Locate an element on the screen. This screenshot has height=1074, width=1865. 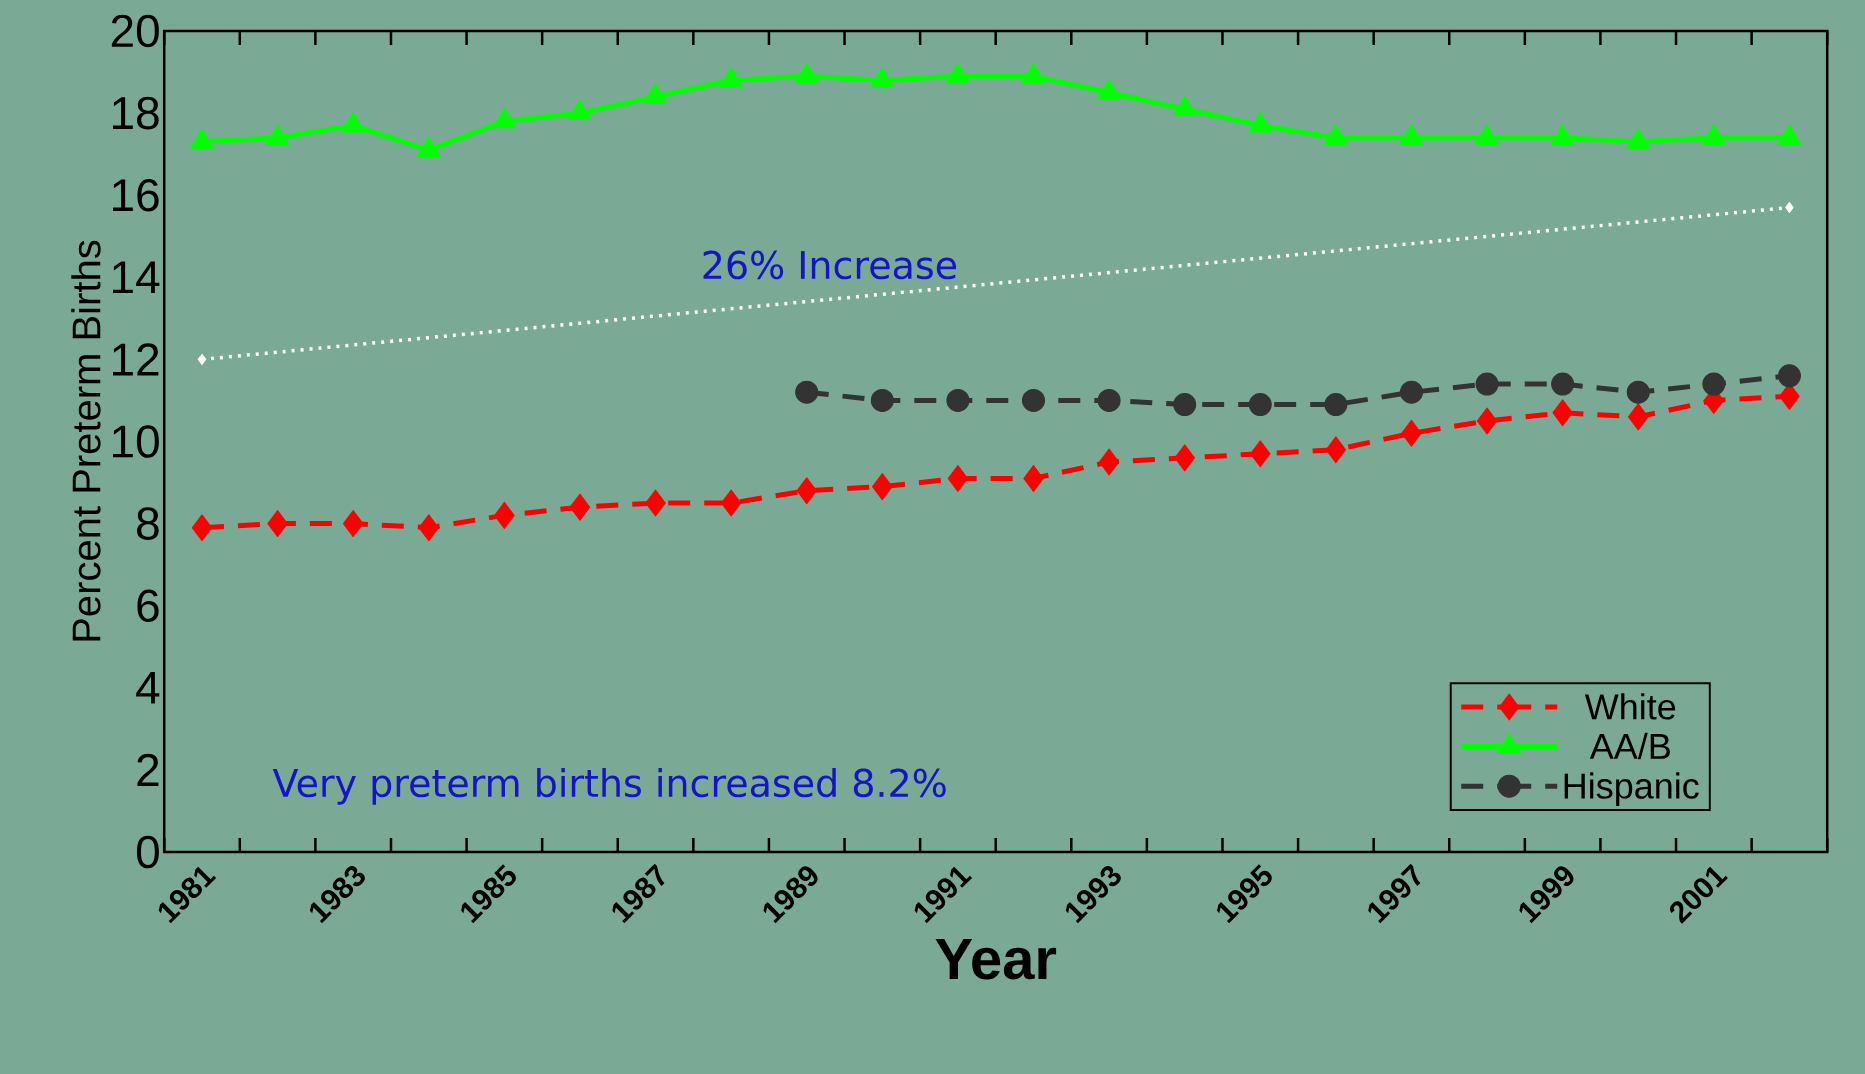
y-tick-label: 0 is located at coordinates (147, 852).